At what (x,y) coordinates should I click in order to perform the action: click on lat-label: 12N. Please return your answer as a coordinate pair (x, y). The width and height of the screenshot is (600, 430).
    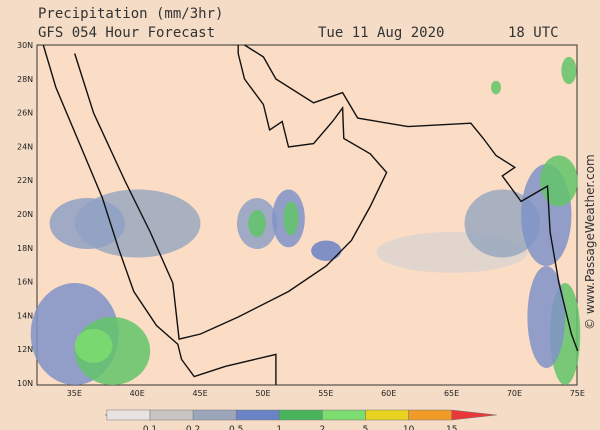
    Looking at the image, I should click on (25, 349).